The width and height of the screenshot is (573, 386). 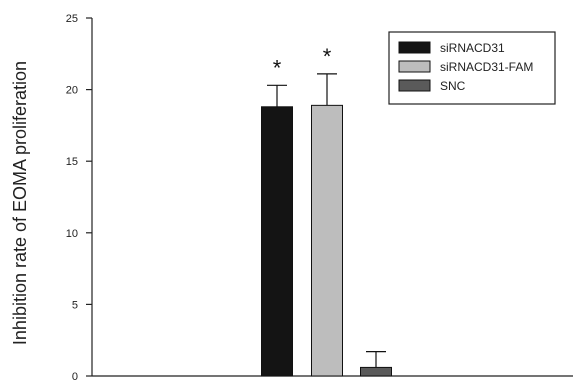 I want to click on y-tick-label: 20, so click(x=72, y=91).